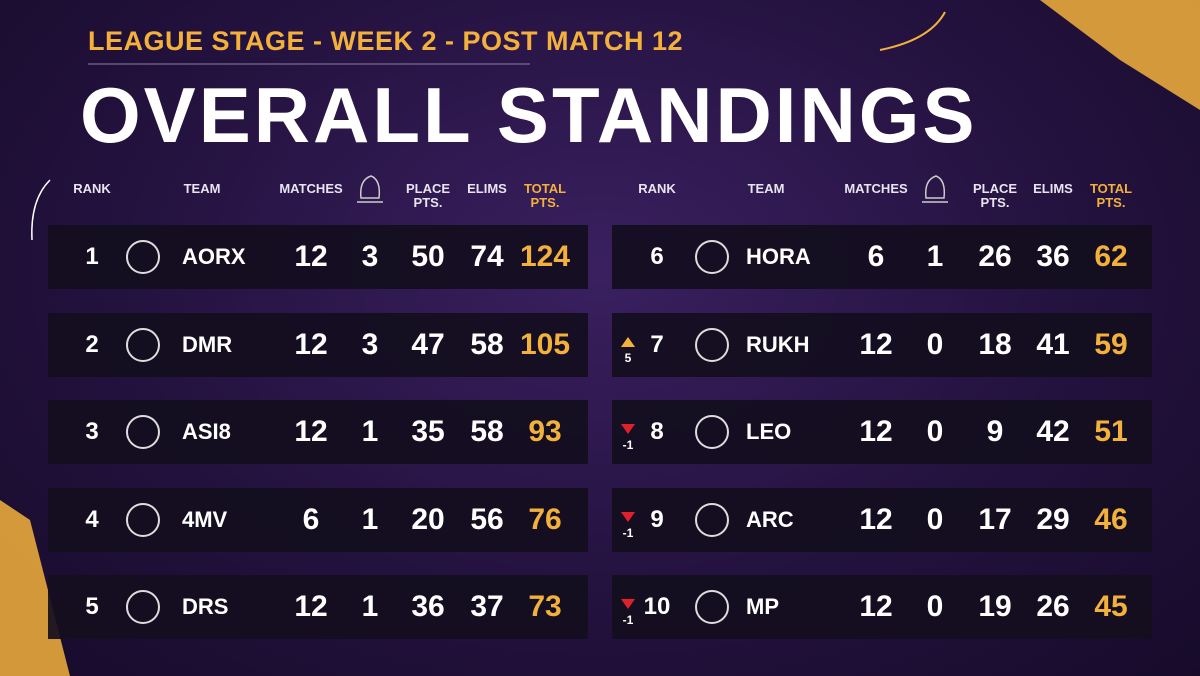 Image resolution: width=1200 pixels, height=676 pixels. What do you see at coordinates (205, 606) in the screenshot?
I see `team-name: DRS` at bounding box center [205, 606].